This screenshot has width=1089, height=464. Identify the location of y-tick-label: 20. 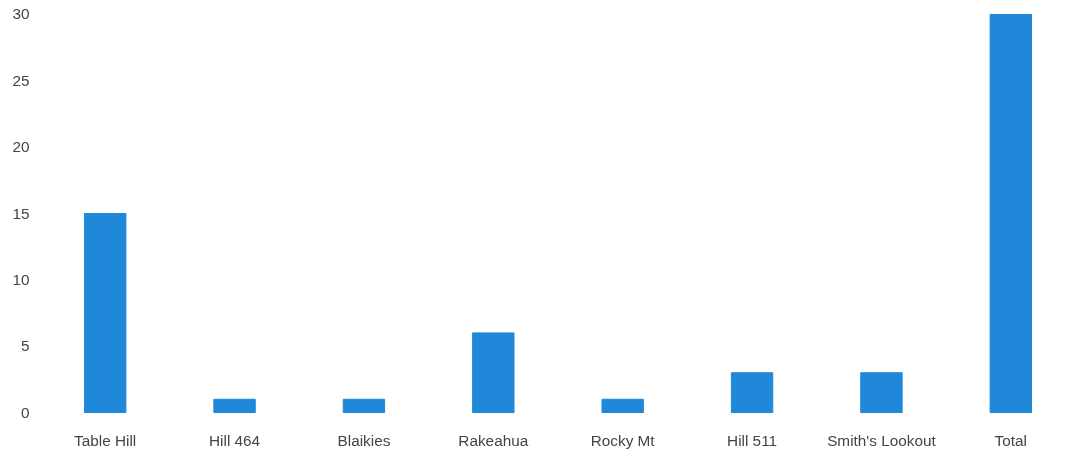
(21, 147).